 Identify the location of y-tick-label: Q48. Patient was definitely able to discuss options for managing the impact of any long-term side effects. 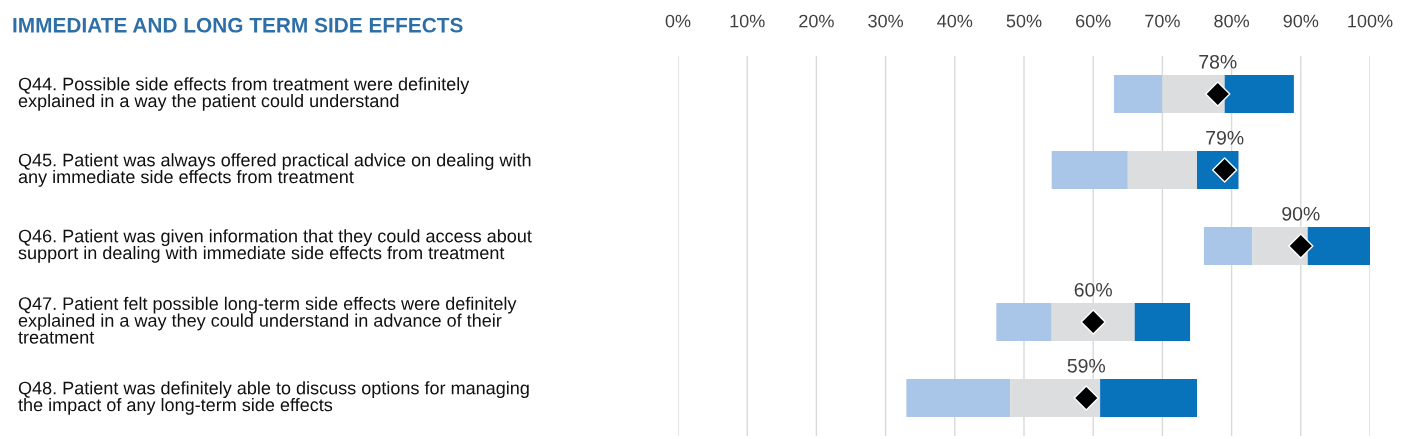
(273, 398).